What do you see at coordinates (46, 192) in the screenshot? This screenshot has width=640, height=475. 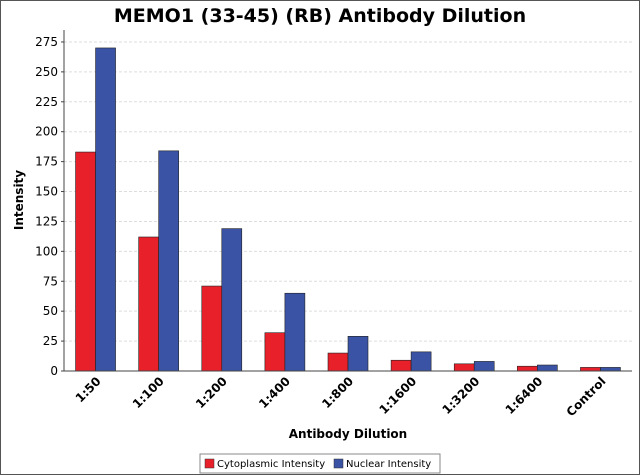 I see `y-tick-label: 150` at bounding box center [46, 192].